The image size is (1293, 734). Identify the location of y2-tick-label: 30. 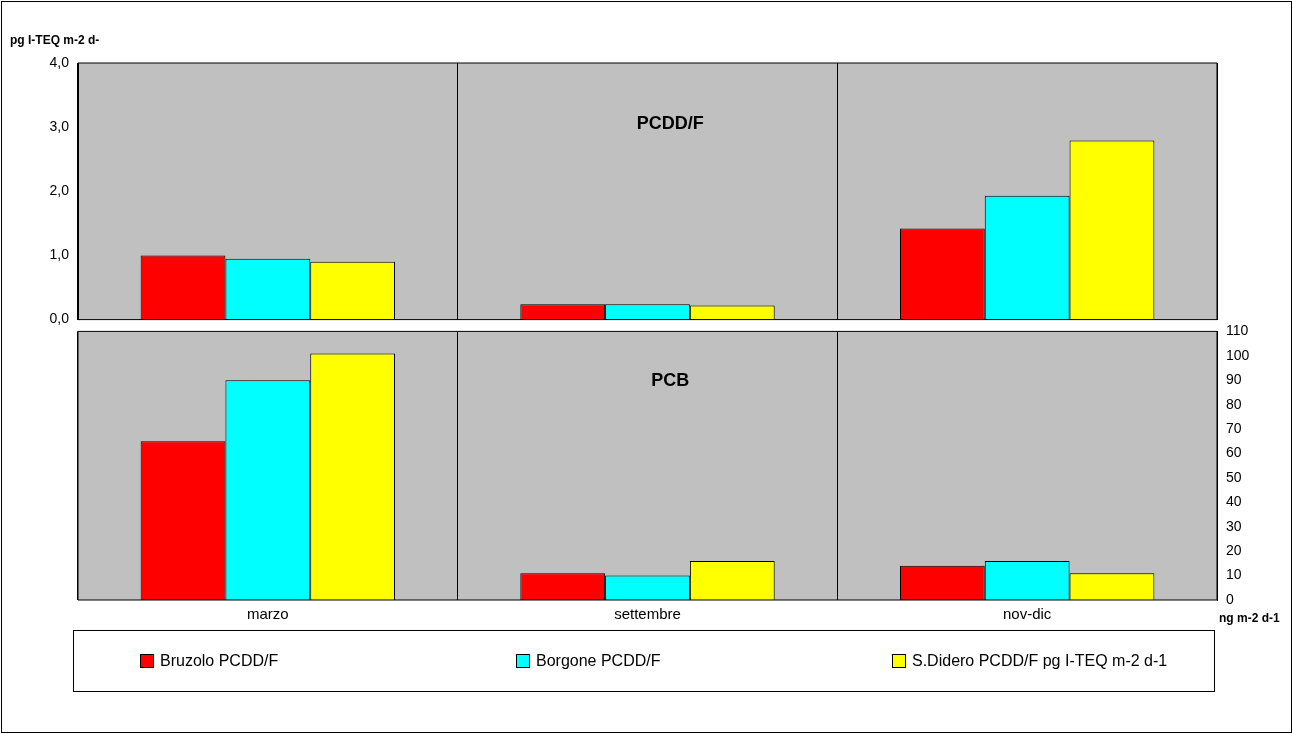
(1234, 525).